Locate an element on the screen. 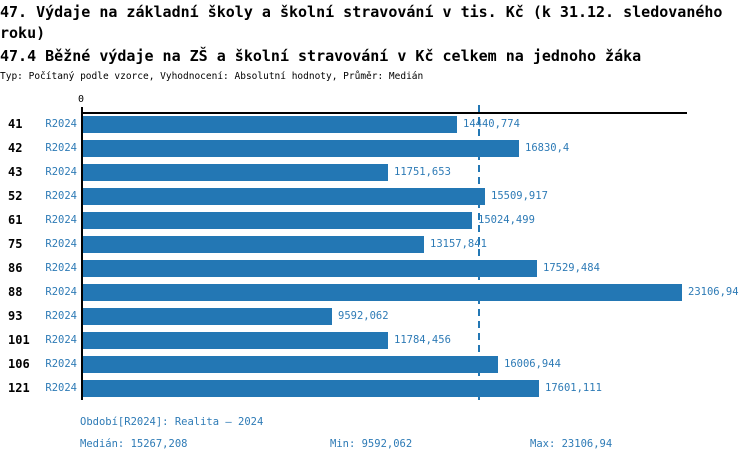 The height and width of the screenshot is (462, 750). row-value-label: 16006,944 is located at coordinates (532, 364).